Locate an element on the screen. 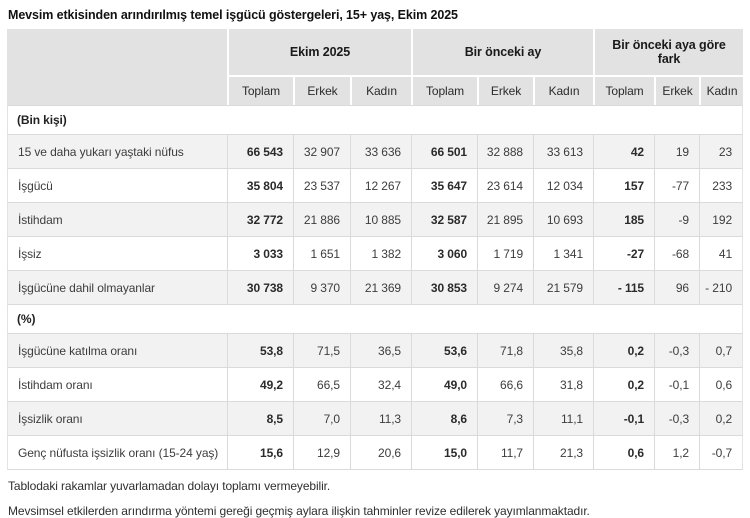 The height and width of the screenshot is (518, 750). cell-value: -0,7 is located at coordinates (721, 452).